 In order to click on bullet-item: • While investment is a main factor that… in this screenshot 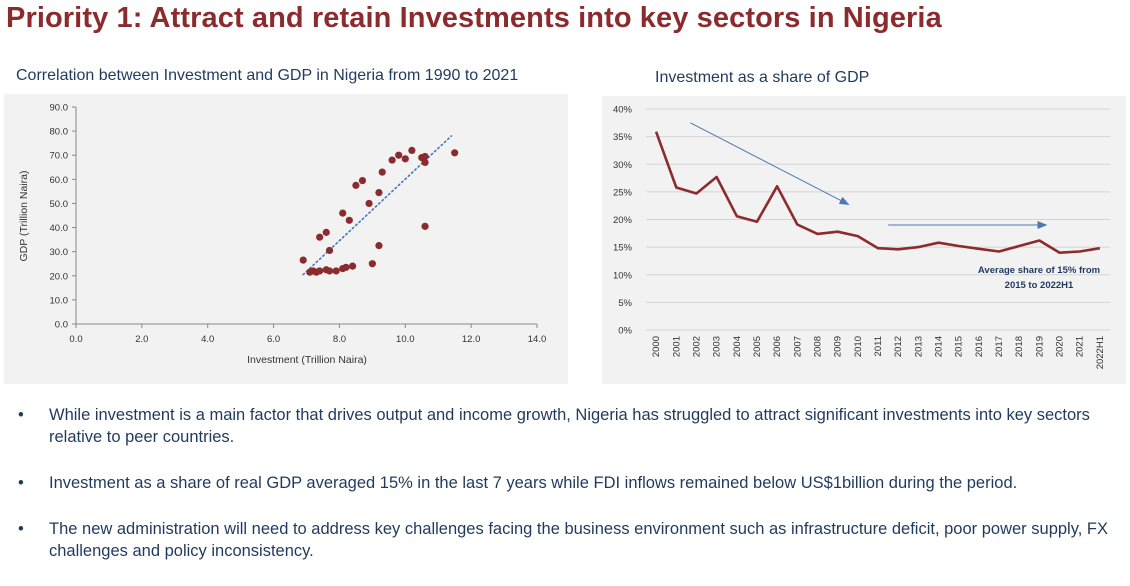, I will do `click(568, 426)`.